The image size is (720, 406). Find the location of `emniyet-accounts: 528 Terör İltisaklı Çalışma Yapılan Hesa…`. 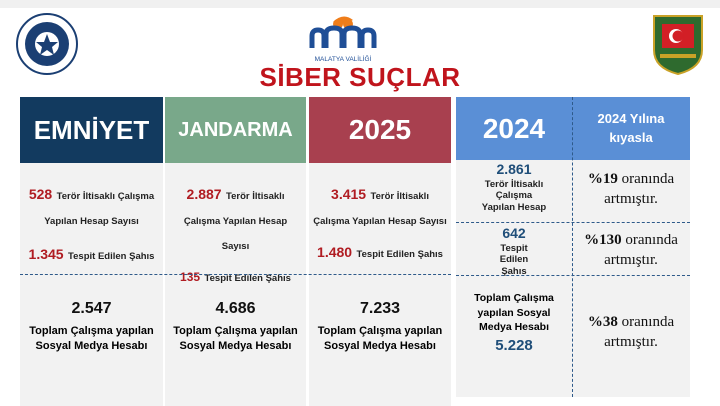

emniyet-accounts: 528 Terör İltisaklı Çalışma Yapılan Hesa… is located at coordinates (91, 208).